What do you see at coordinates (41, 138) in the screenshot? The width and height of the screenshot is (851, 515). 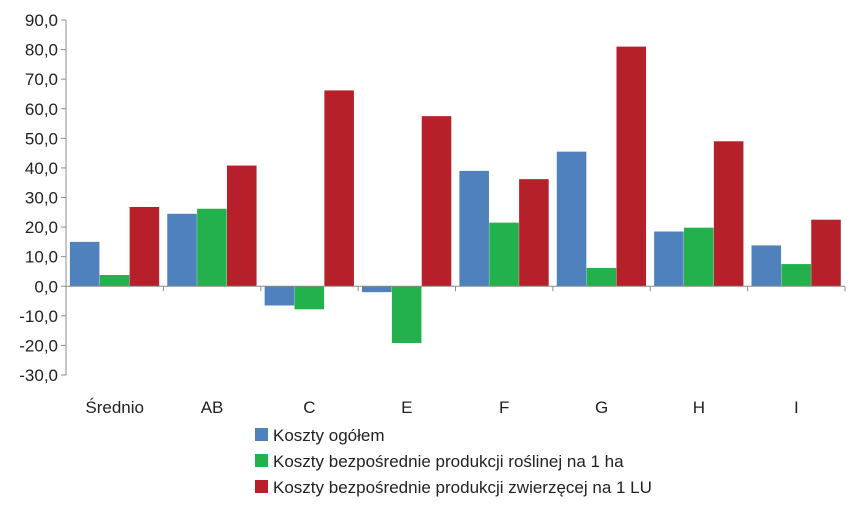 I see `y-tick-label: 50,0` at bounding box center [41, 138].